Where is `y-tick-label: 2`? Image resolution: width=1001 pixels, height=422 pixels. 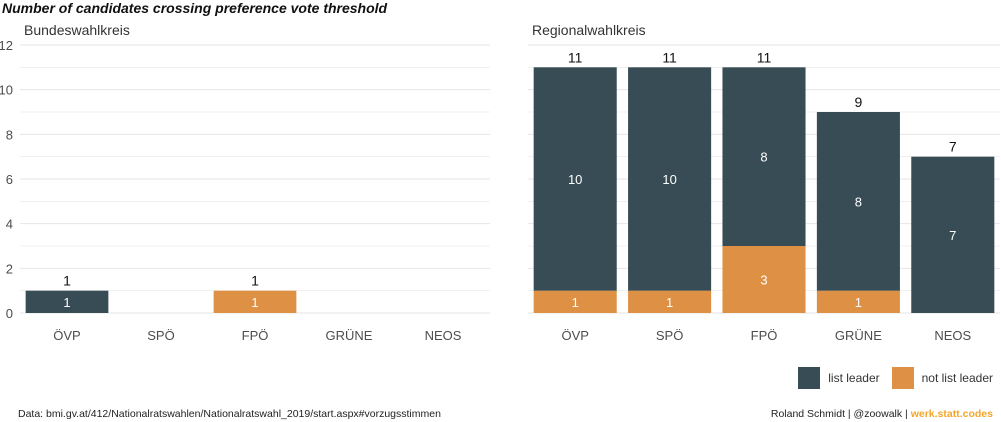
y-tick-label: 2 is located at coordinates (9, 268).